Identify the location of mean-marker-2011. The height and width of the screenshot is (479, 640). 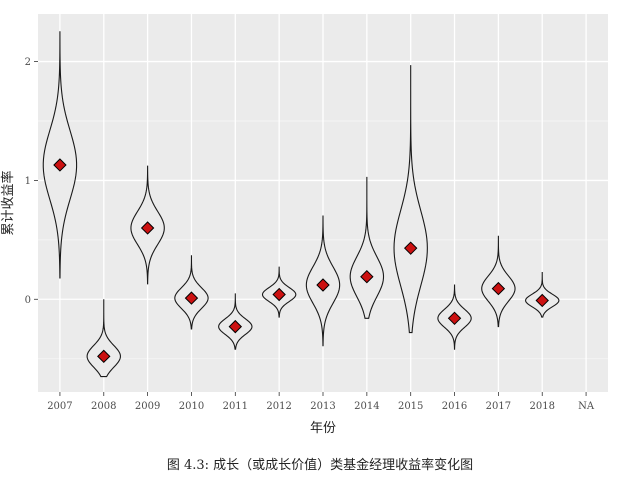
(235, 326).